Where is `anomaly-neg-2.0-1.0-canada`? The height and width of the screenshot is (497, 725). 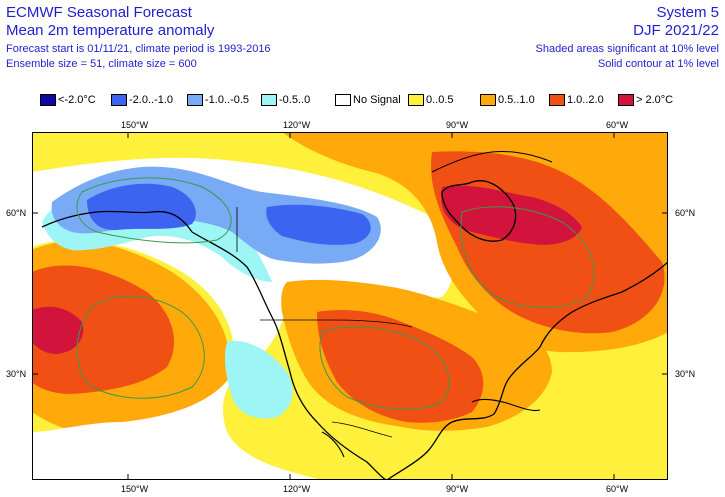
anomaly-neg-2.0-1.0-canada is located at coordinates (318, 224).